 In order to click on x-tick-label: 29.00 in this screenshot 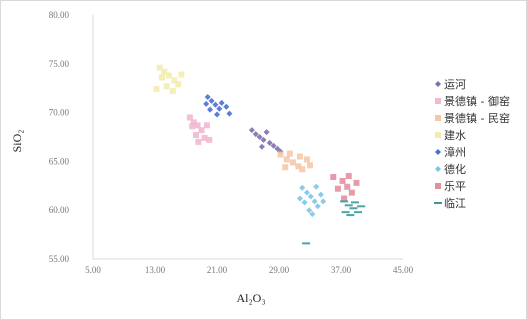, I will do `click(279, 270)`.